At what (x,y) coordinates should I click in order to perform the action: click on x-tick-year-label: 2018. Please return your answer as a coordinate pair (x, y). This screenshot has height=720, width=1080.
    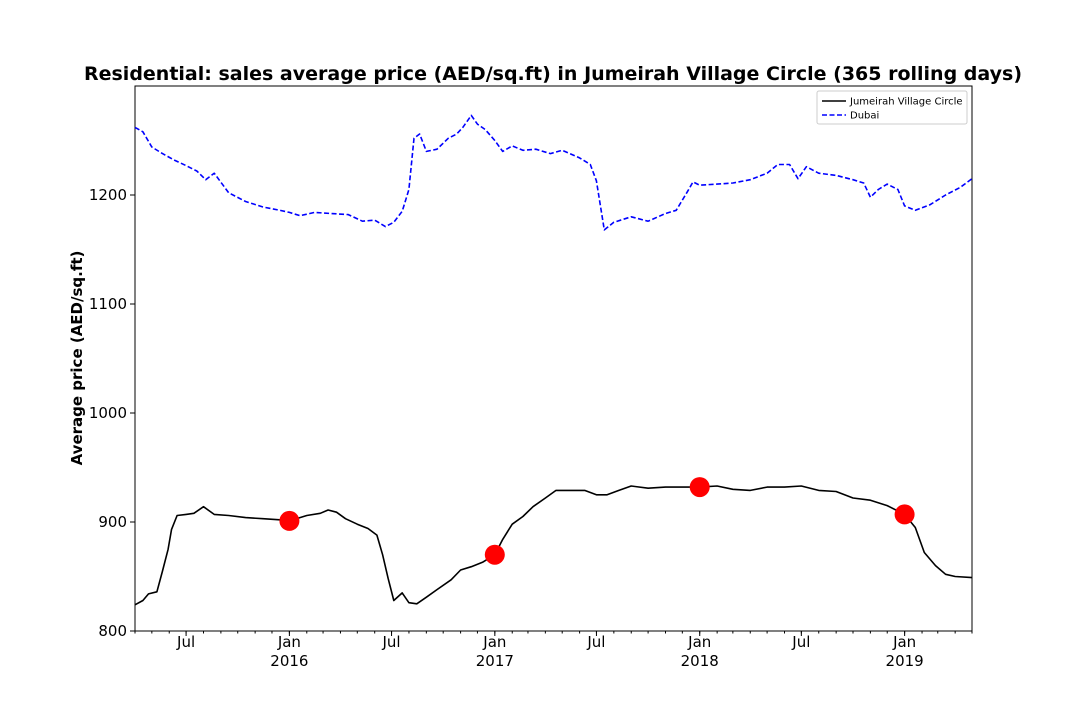
    Looking at the image, I should click on (700, 661).